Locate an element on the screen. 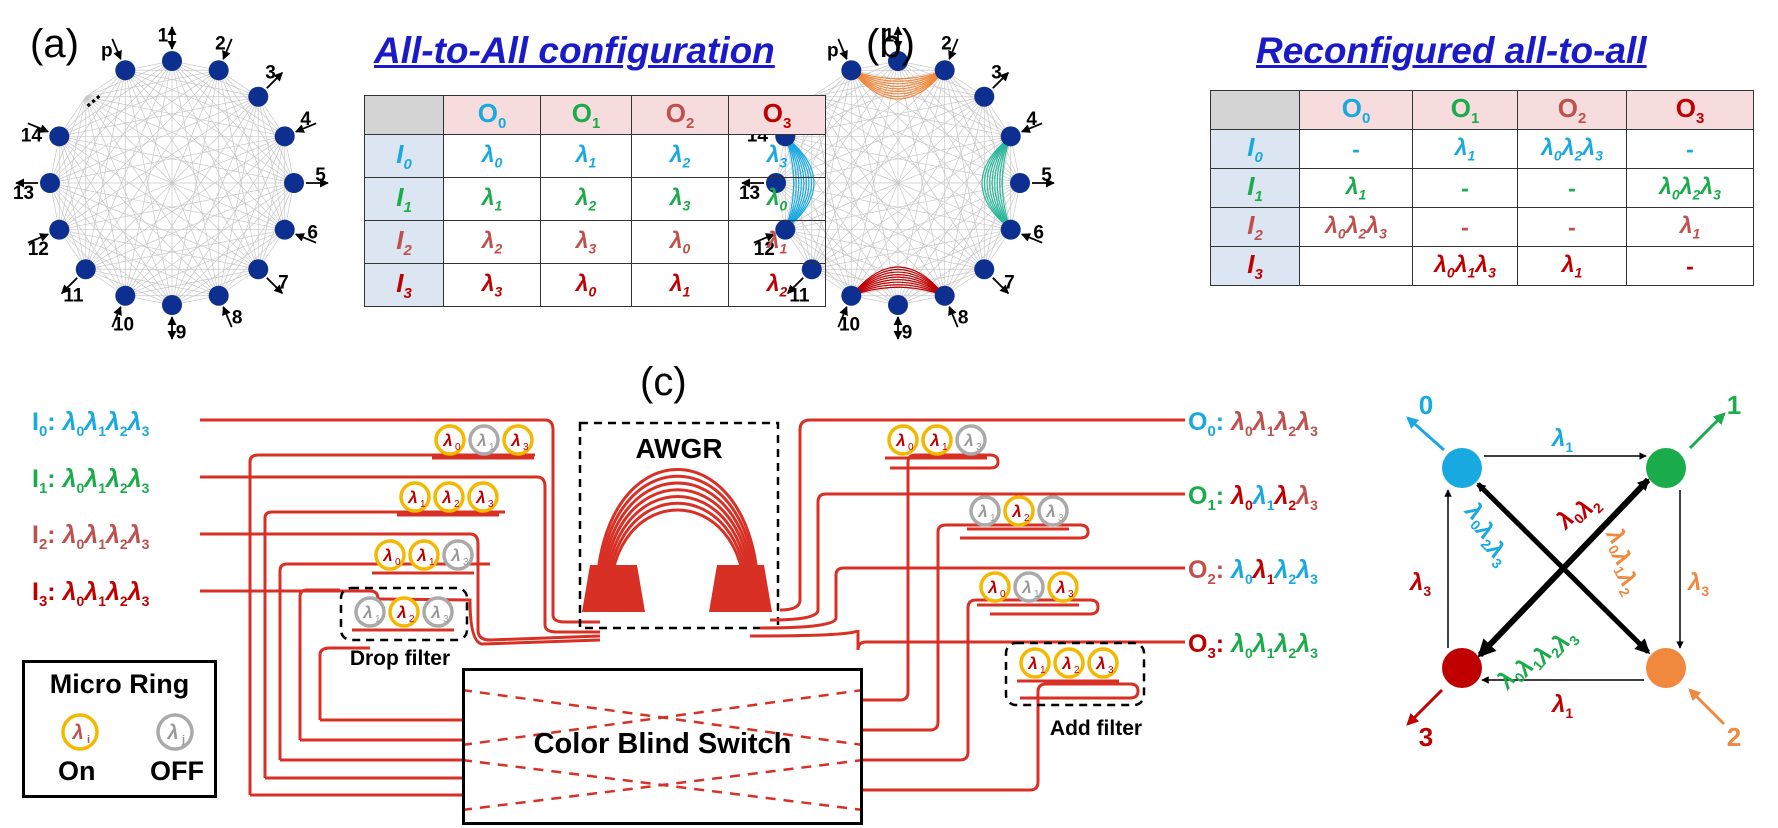 The width and height of the screenshot is (1778, 828). node-label: 1 is located at coordinates (163, 36).